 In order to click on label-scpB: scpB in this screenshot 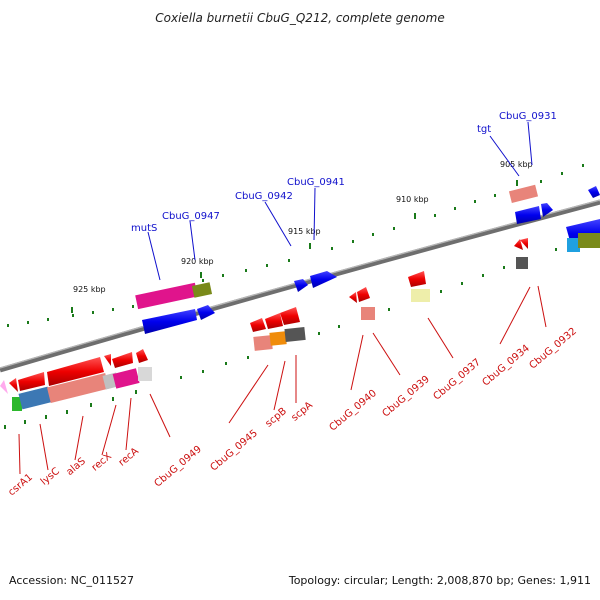, I will do `click(276, 418)`.